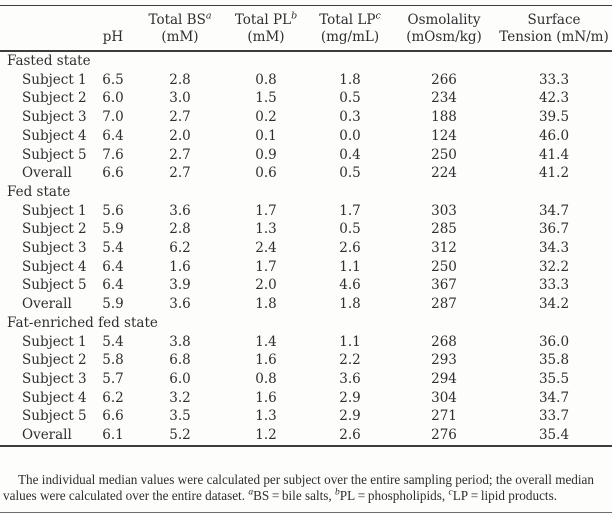  Describe the element at coordinates (444, 229) in the screenshot. I see `cell-osmolality: 285` at that location.